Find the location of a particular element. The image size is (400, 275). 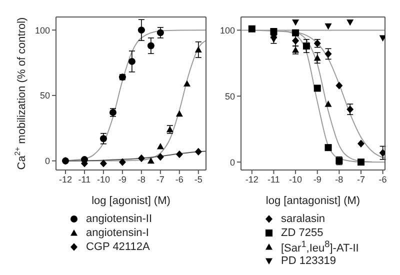

legend-label: [Sar$^{1}$,Ieu$^{8}$]-AT-II is located at coordinates (320, 247).